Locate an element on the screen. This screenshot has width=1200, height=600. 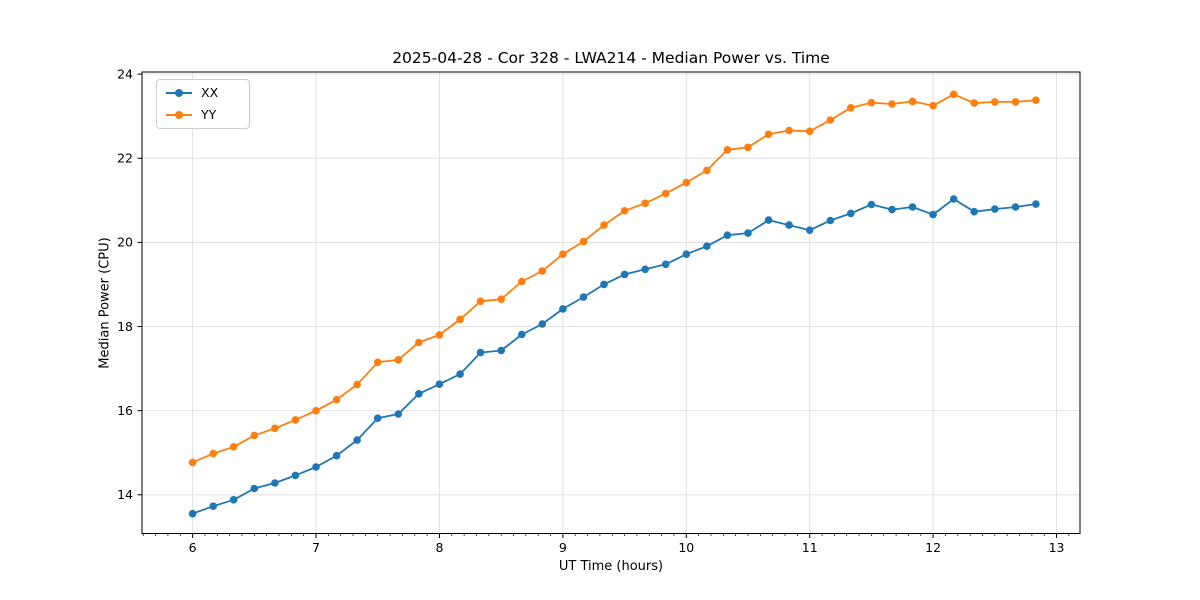
y-tick-label: 14 is located at coordinates (125, 494).